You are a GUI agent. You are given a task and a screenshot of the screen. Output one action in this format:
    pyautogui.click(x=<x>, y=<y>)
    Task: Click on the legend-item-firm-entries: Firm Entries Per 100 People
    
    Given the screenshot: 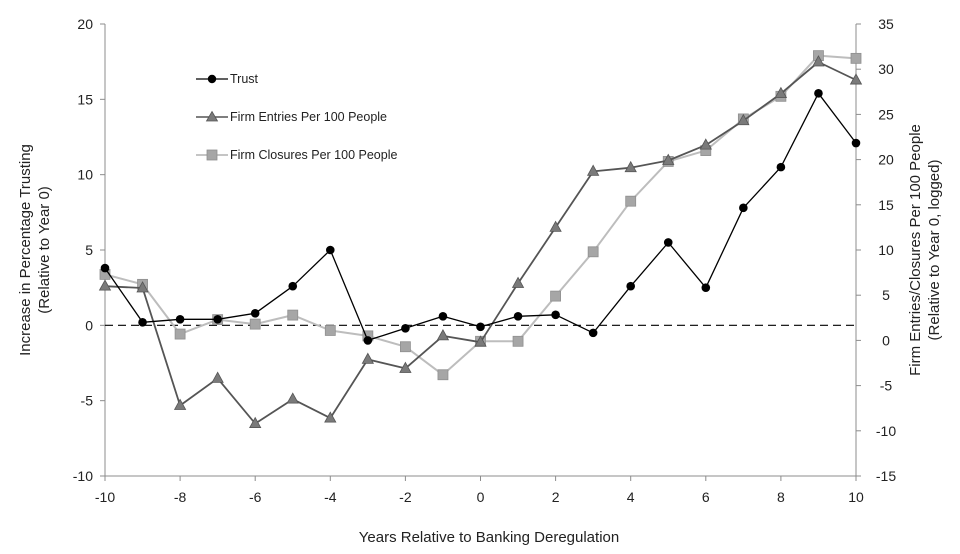 What is the action you would take?
    pyautogui.click(x=291, y=117)
    